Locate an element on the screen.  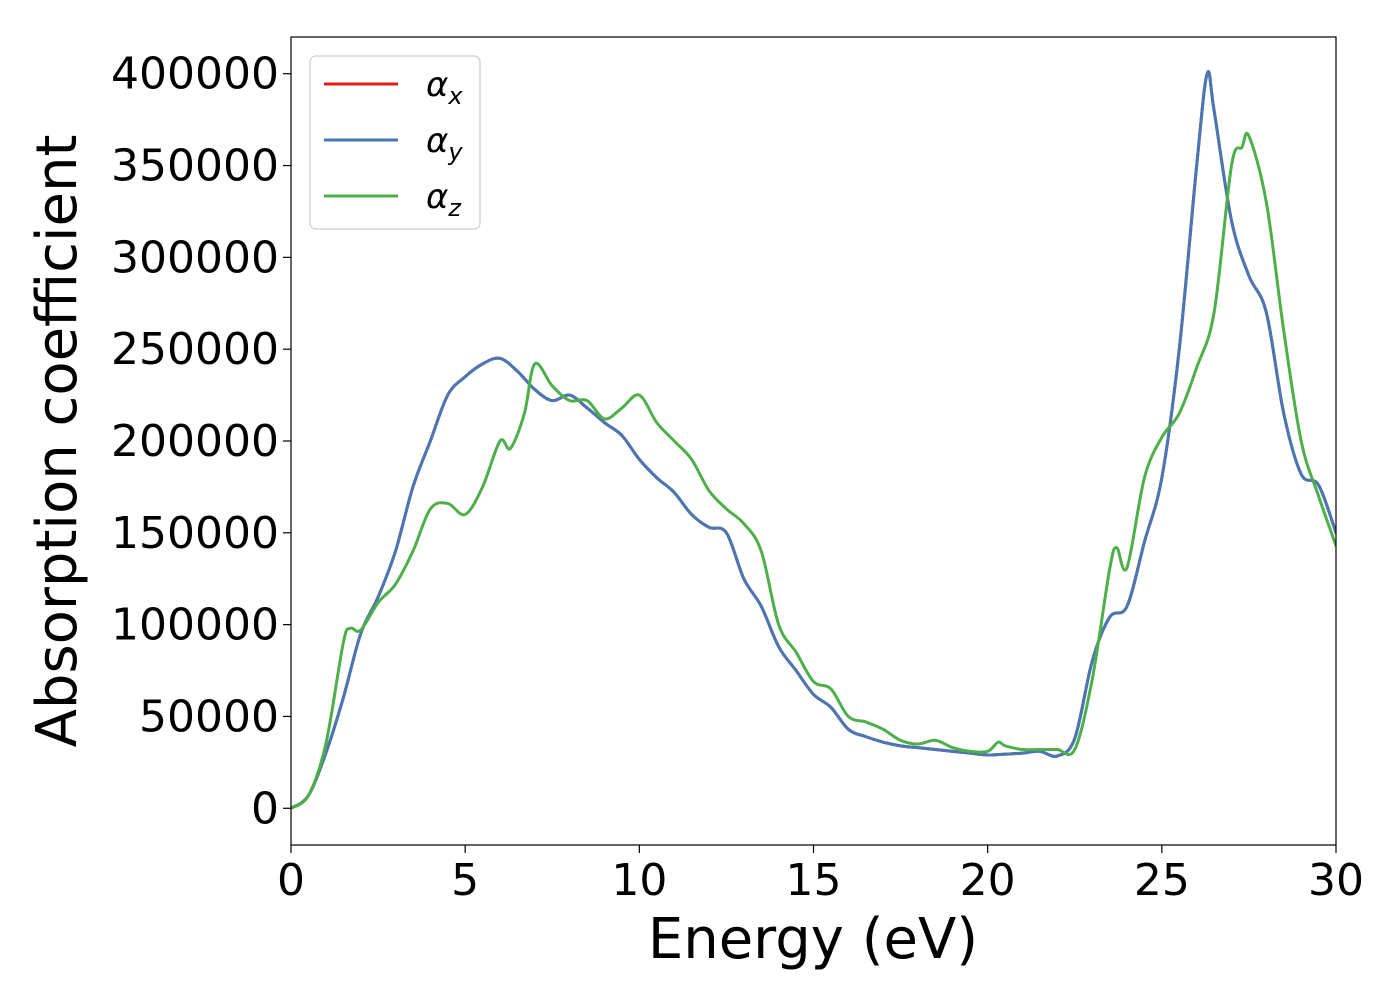
legend-label-z: αz is located at coordinates (444, 199).